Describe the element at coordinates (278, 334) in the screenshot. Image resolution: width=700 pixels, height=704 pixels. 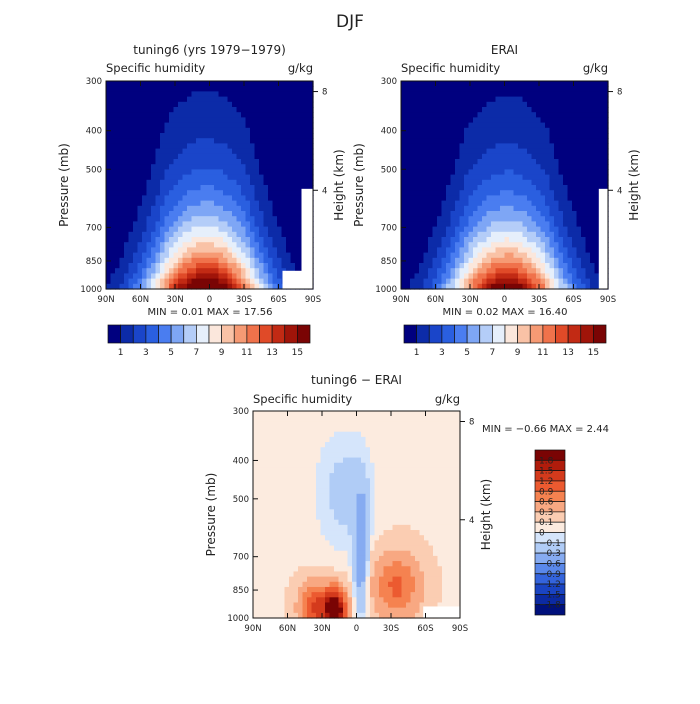
I see `colorbar-swatch` at that location.